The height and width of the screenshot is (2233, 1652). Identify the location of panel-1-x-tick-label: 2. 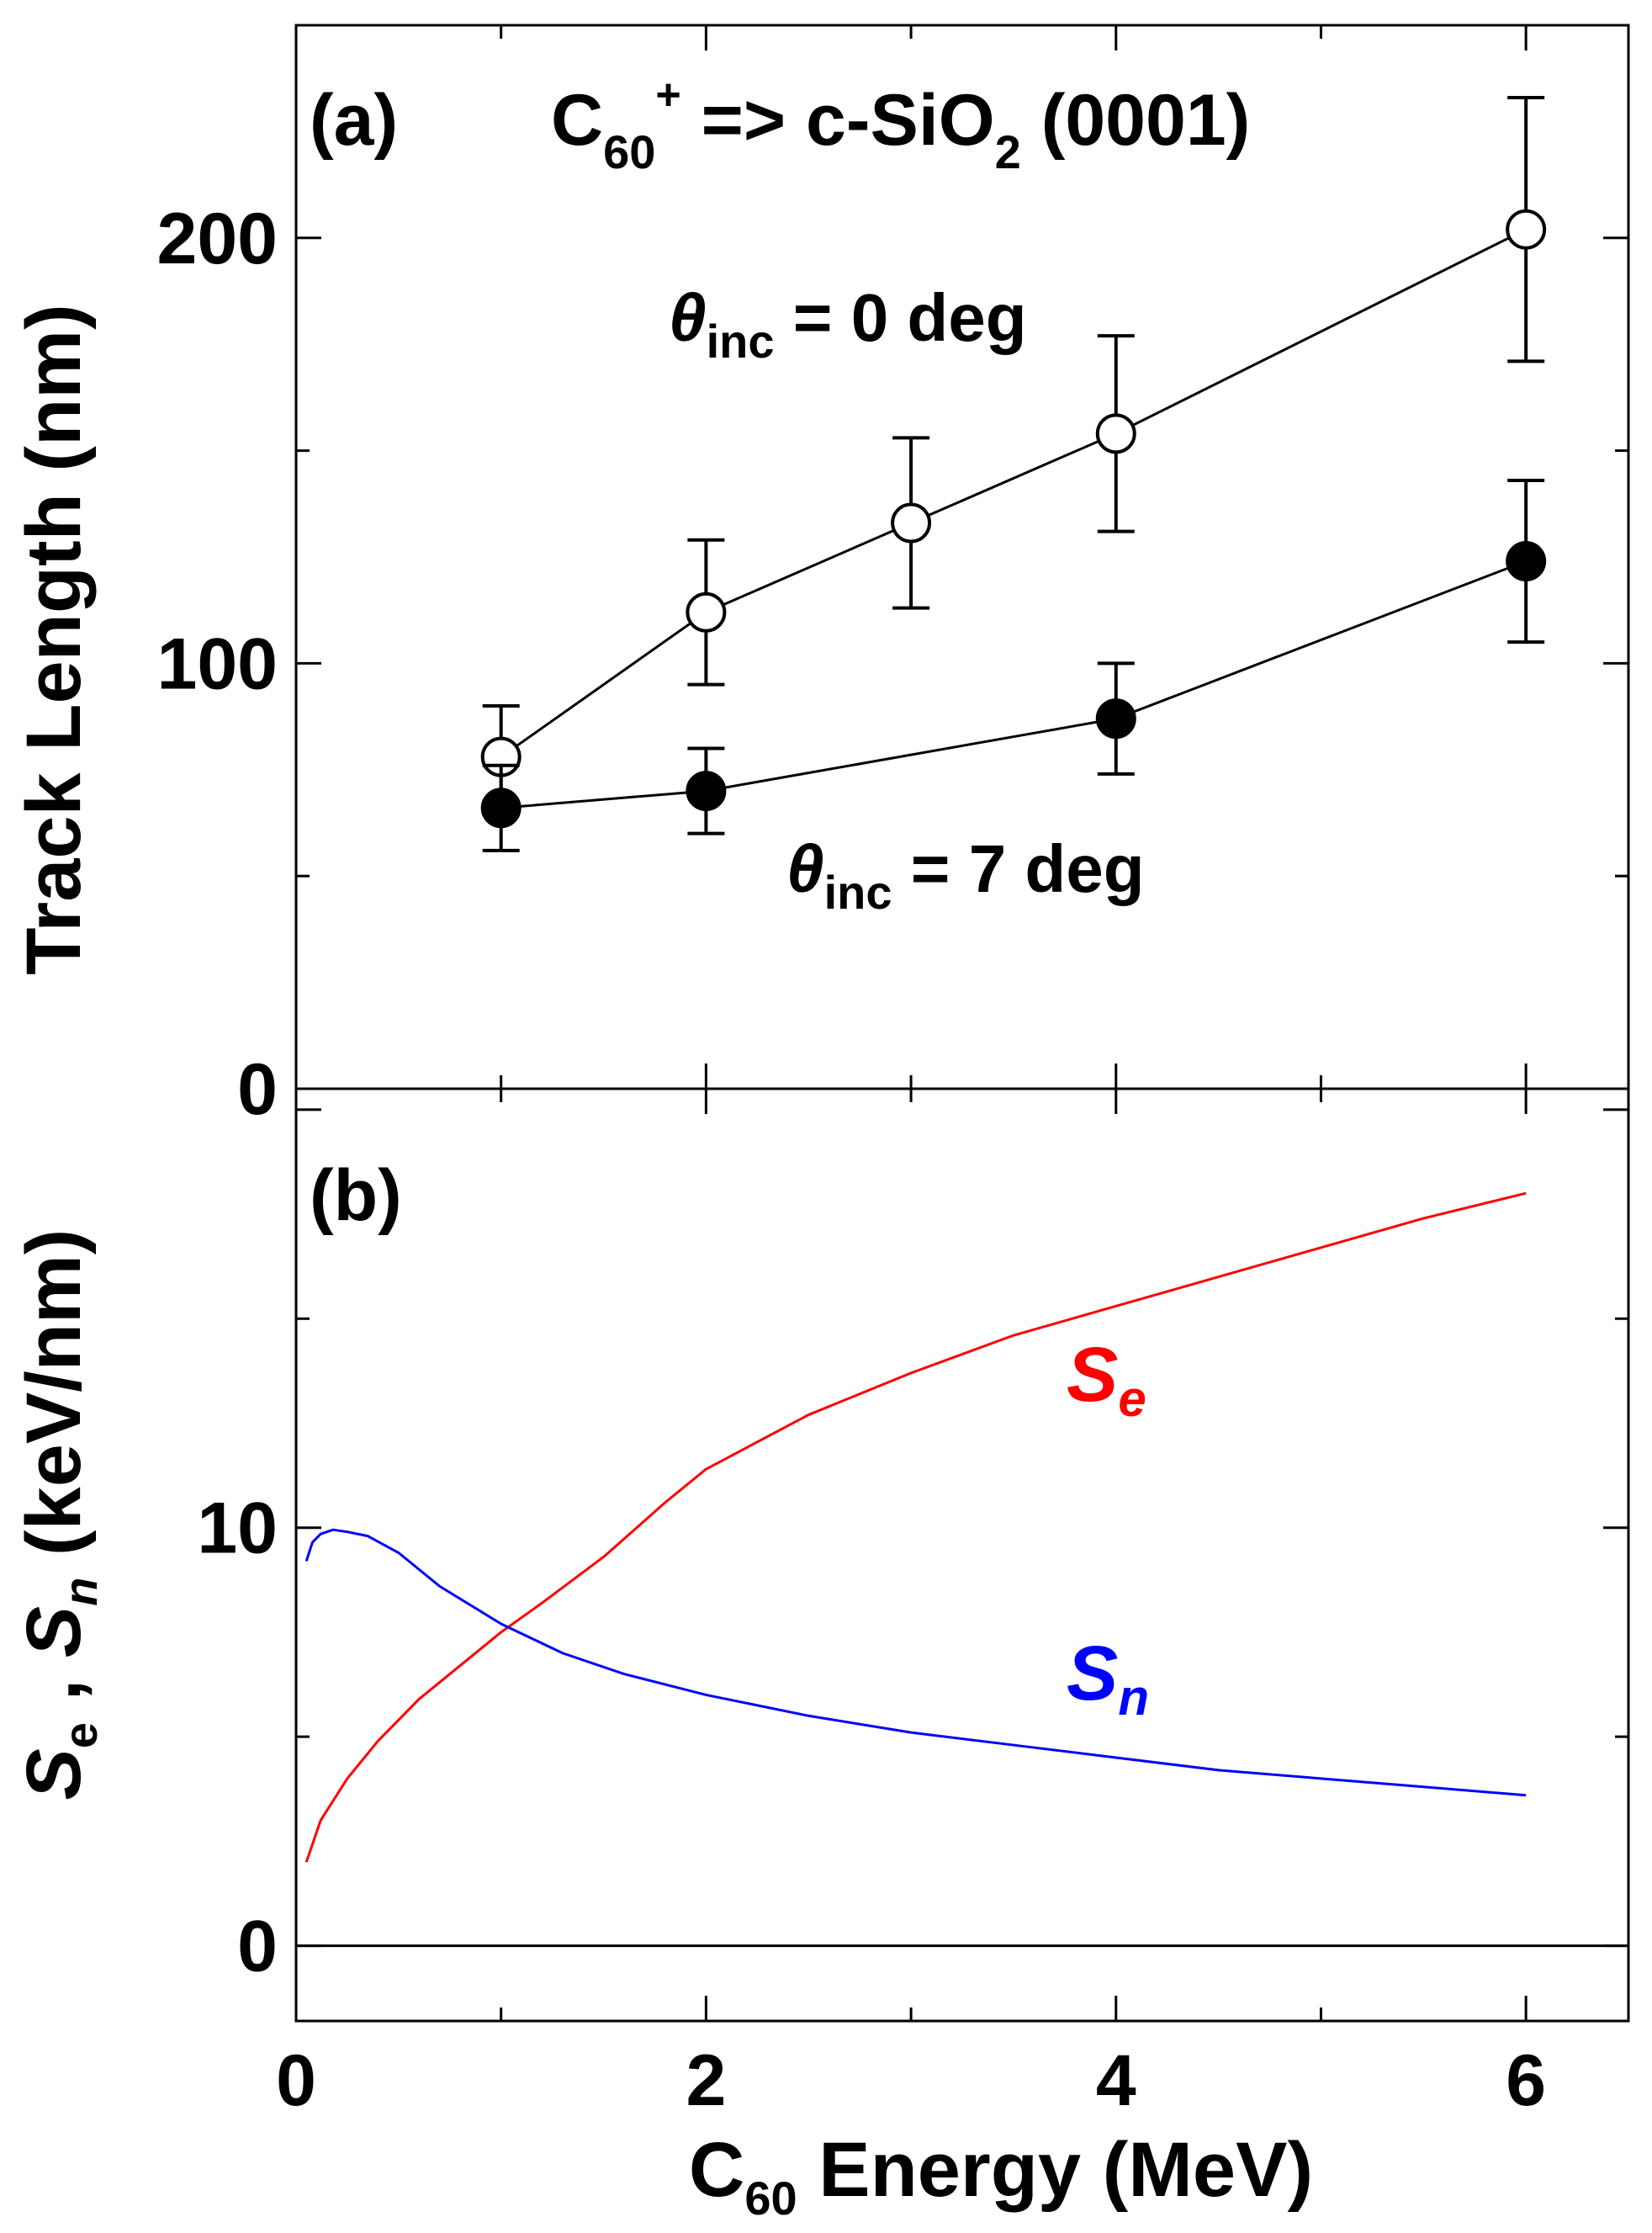
(706, 2080).